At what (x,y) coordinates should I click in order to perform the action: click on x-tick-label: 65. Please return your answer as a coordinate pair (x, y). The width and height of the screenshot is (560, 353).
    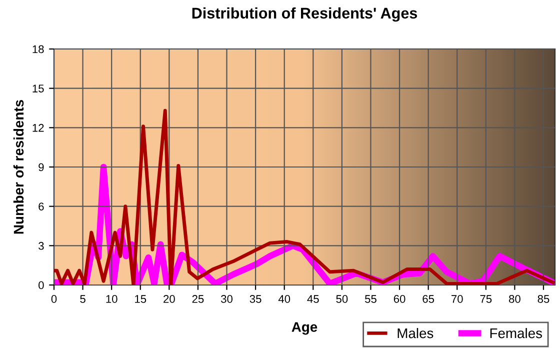
    Looking at the image, I should click on (428, 299).